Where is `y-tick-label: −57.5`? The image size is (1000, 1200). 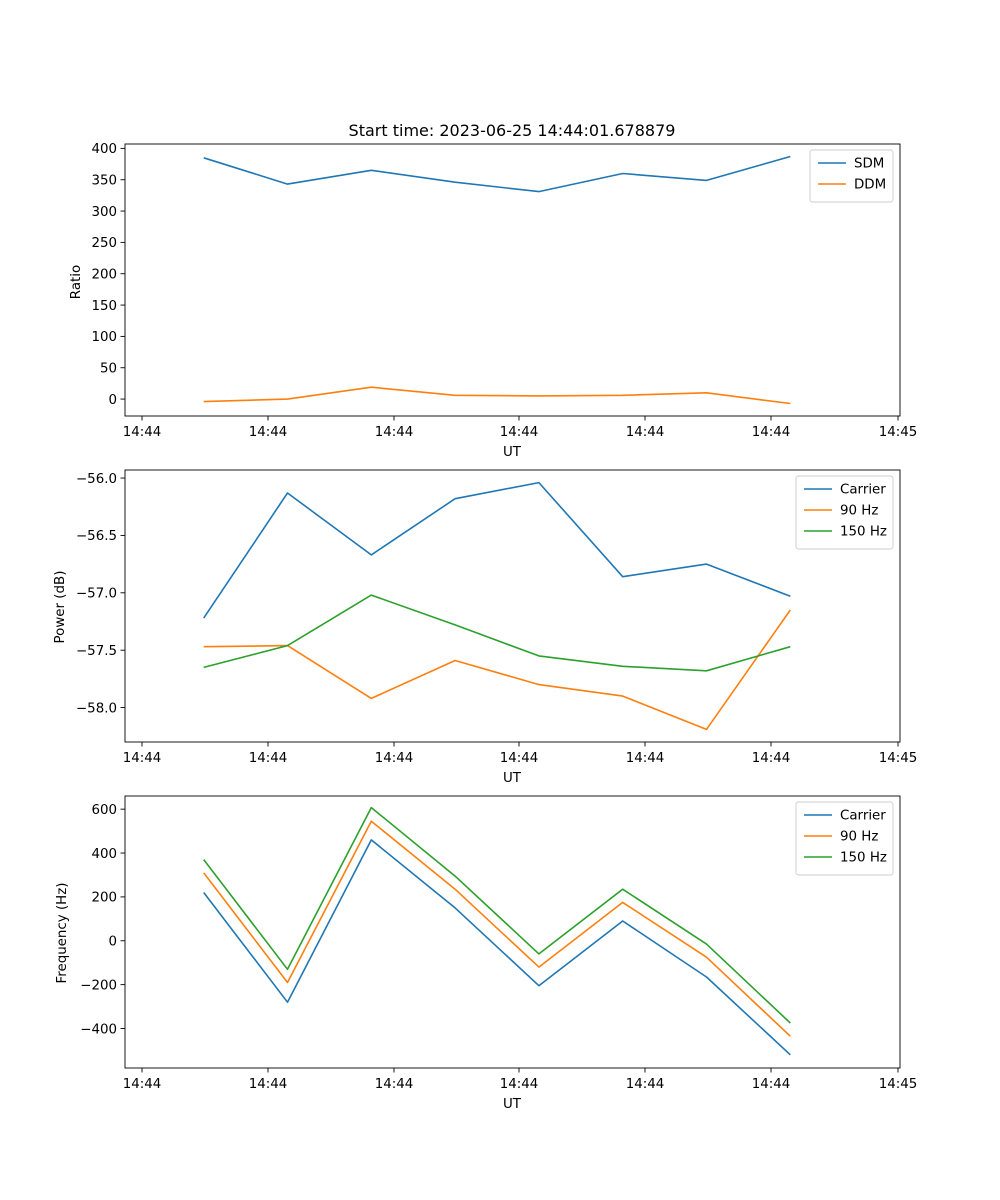 y-tick-label: −57.5 is located at coordinates (96, 651).